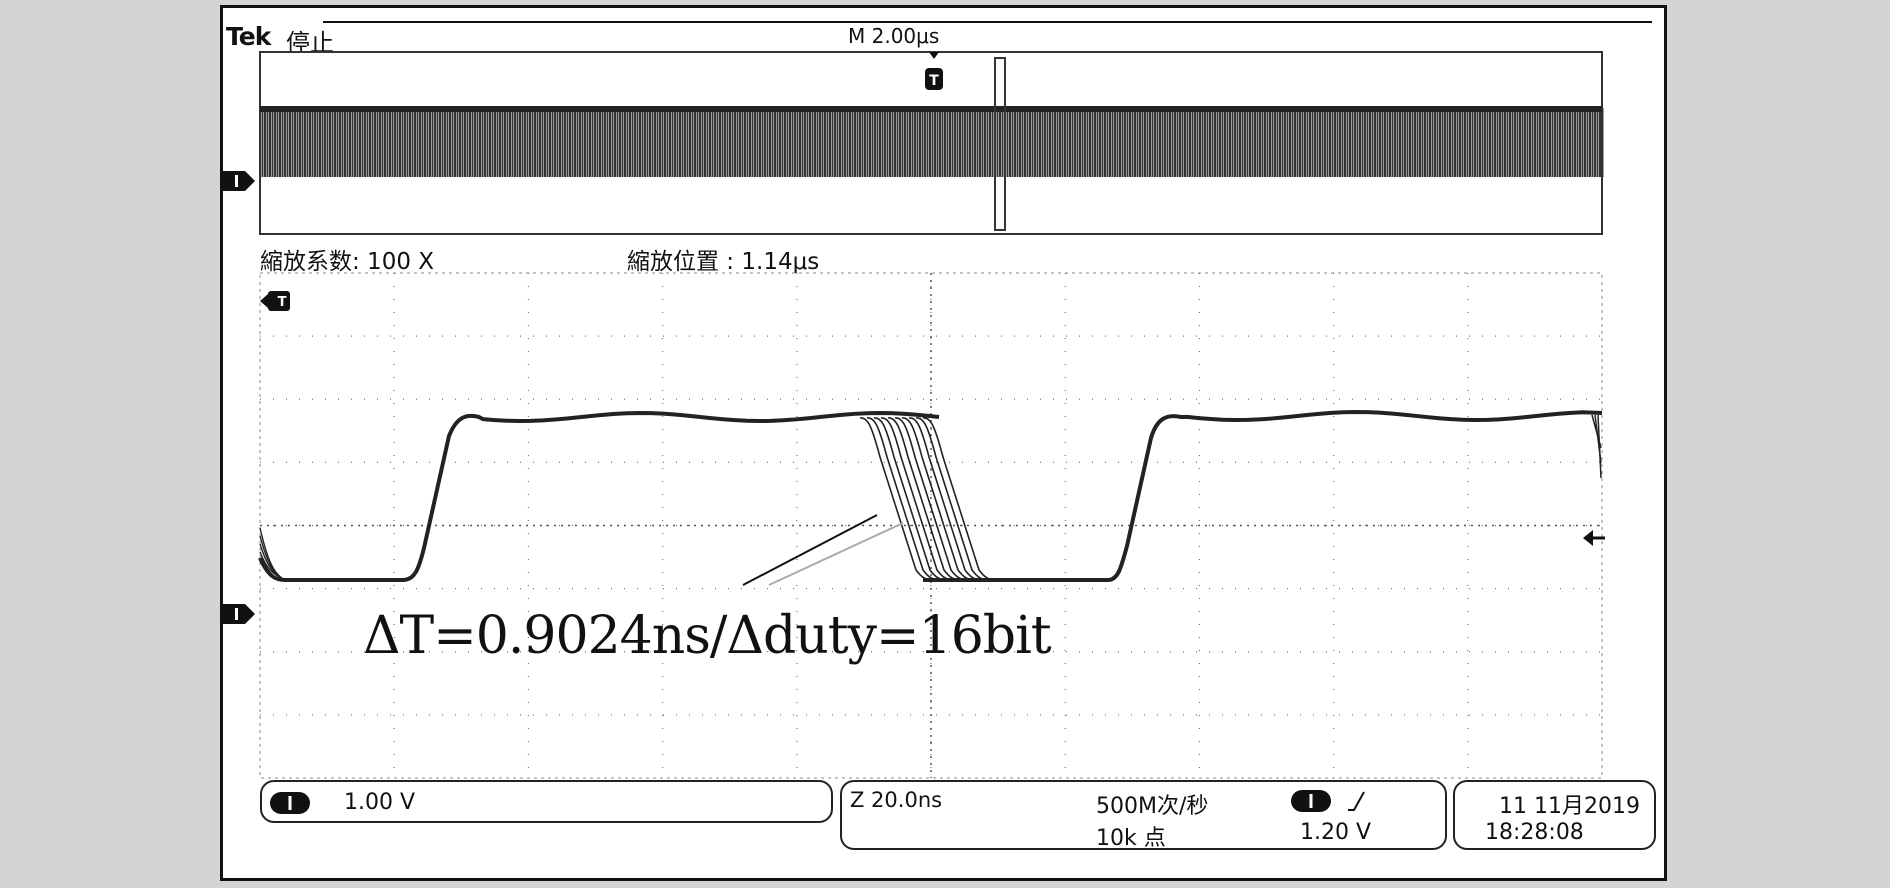 The image size is (1890, 888). I want to click on channel-1-ground-marker-icon, so click(239, 614).